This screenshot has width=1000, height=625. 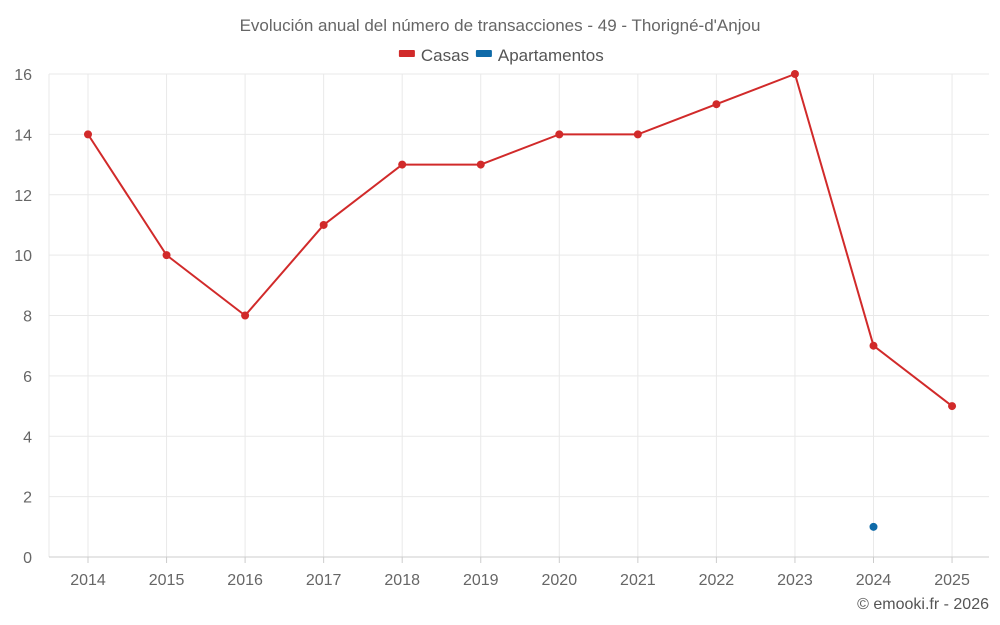 I want to click on x-tick-label: 2019, so click(x=481, y=580).